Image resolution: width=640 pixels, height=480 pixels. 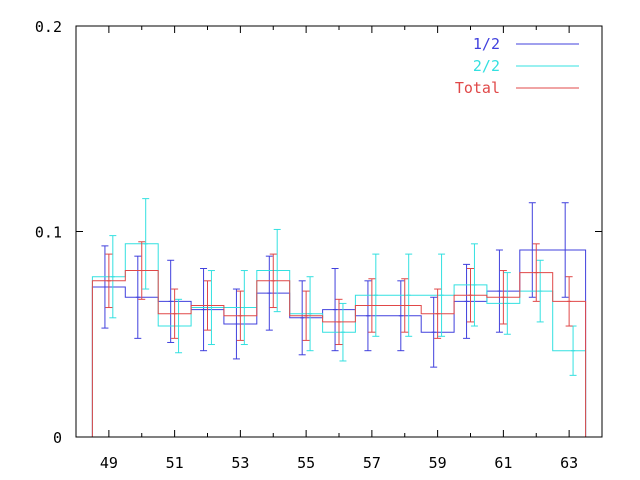 I want to click on x-tick-label: 49, so click(x=109, y=463).